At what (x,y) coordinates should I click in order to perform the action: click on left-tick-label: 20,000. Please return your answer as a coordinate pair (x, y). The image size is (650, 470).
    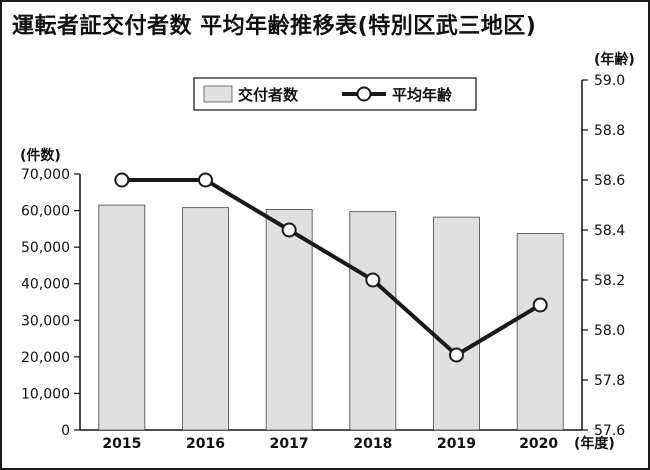
    Looking at the image, I should click on (45, 358).